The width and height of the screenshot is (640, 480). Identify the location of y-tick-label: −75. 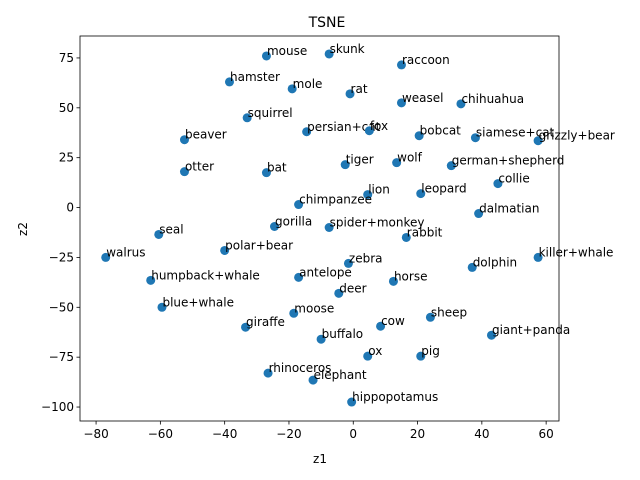
(61, 357).